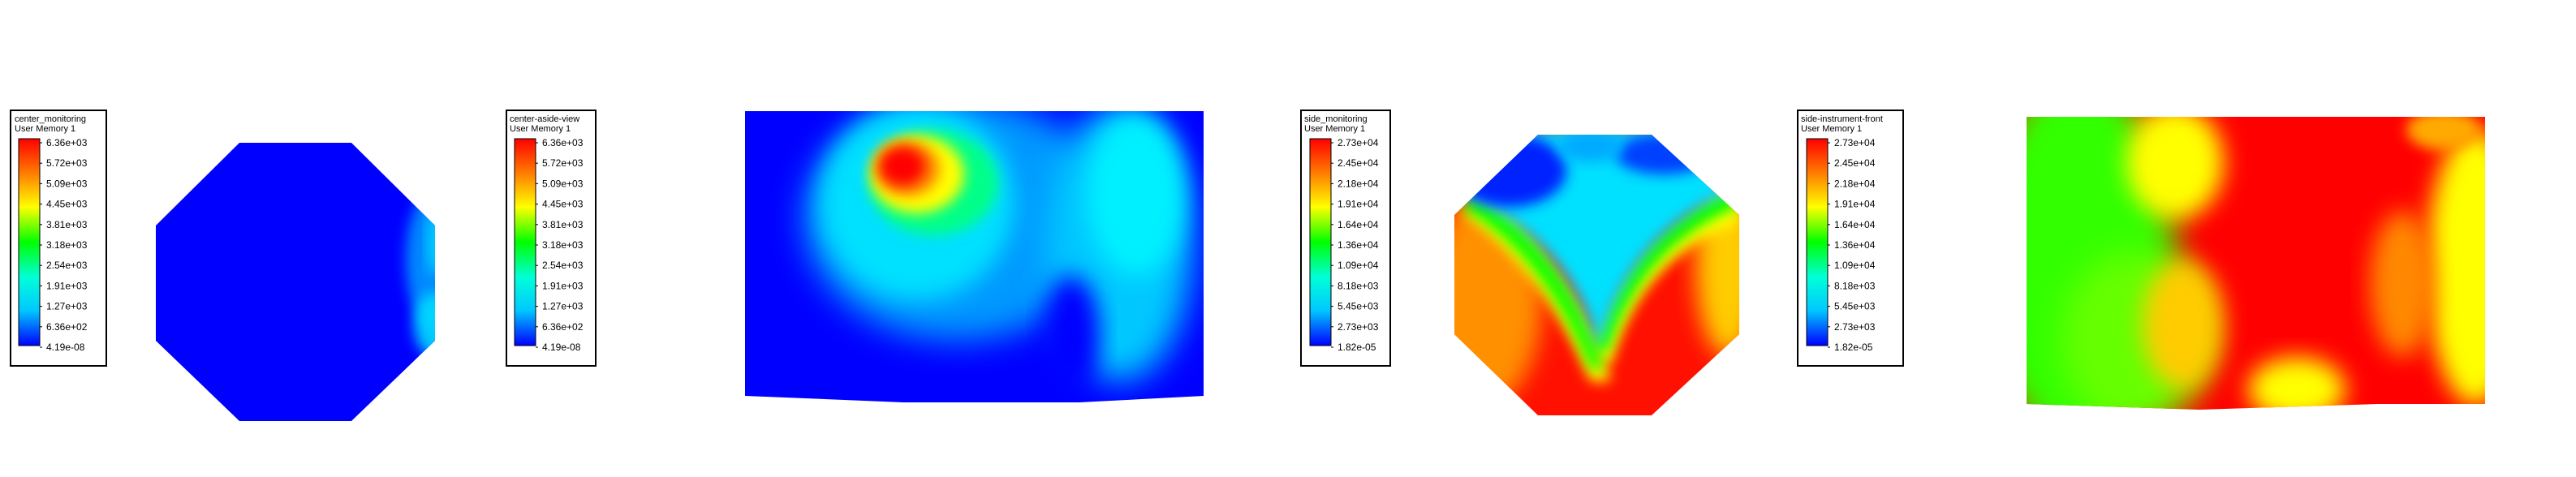  I want to click on legend-title: side-instrument-front, so click(1842, 119).